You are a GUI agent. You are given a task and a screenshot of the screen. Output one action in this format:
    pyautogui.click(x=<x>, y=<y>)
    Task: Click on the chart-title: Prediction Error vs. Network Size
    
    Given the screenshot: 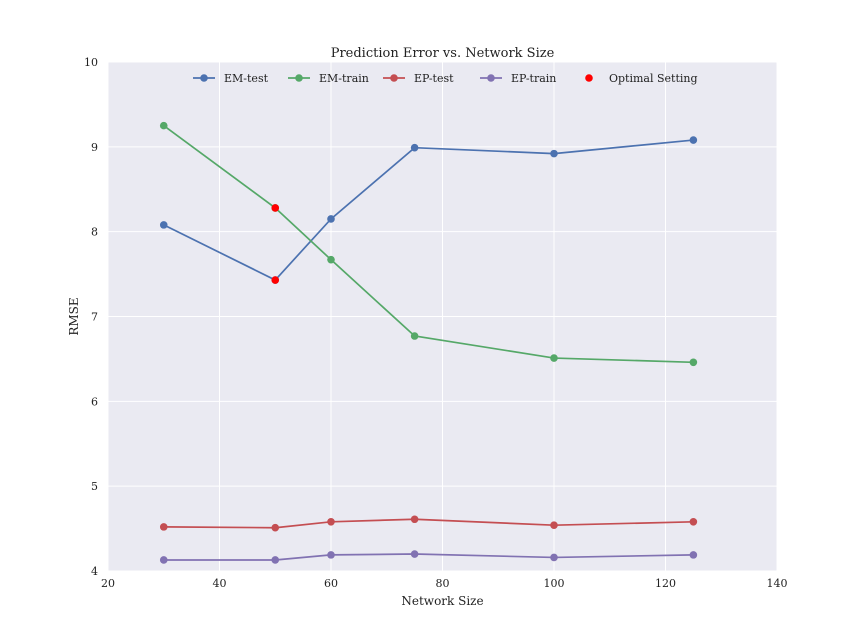 What is the action you would take?
    pyautogui.click(x=443, y=53)
    